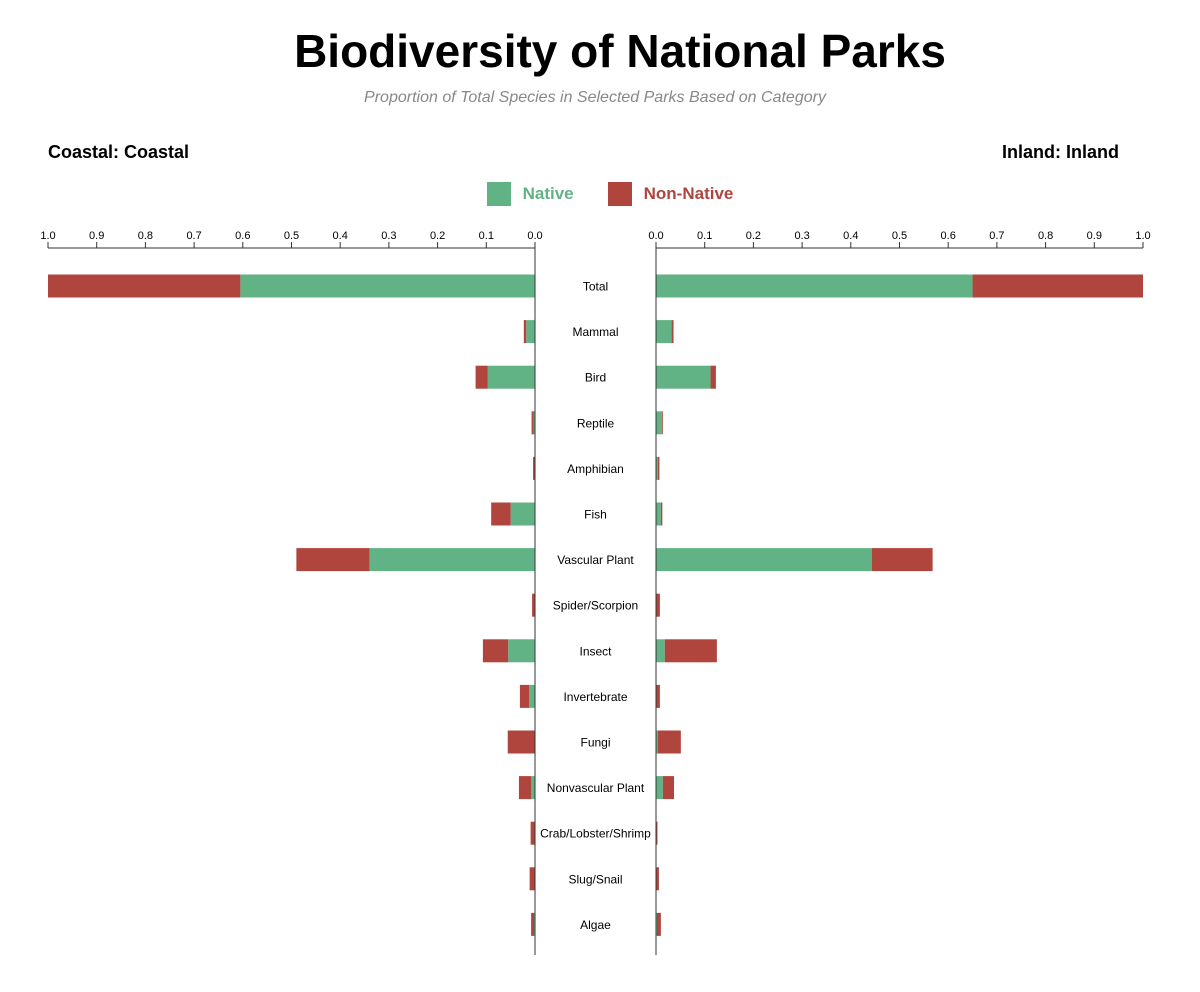 The width and height of the screenshot is (1200, 992). What do you see at coordinates (688, 193) in the screenshot?
I see `legend-label-non-native: Non-Native` at bounding box center [688, 193].